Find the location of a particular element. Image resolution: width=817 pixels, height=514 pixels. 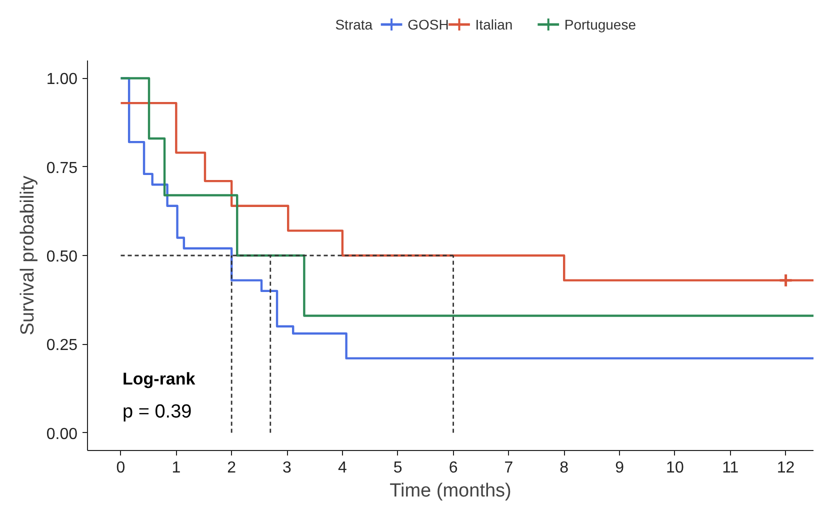

x-tick-label: 1 is located at coordinates (176, 468).